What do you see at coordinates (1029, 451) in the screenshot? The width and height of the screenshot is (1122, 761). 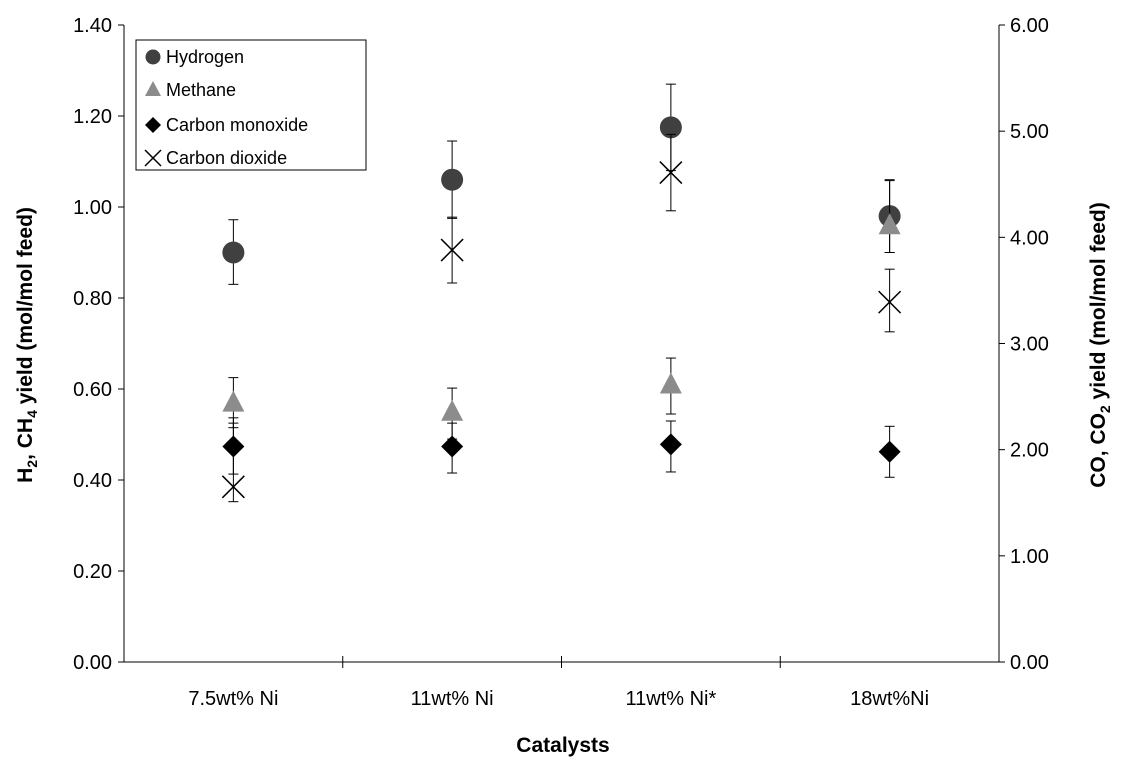 I see `right-y-tick-label: 2.00` at bounding box center [1029, 451].